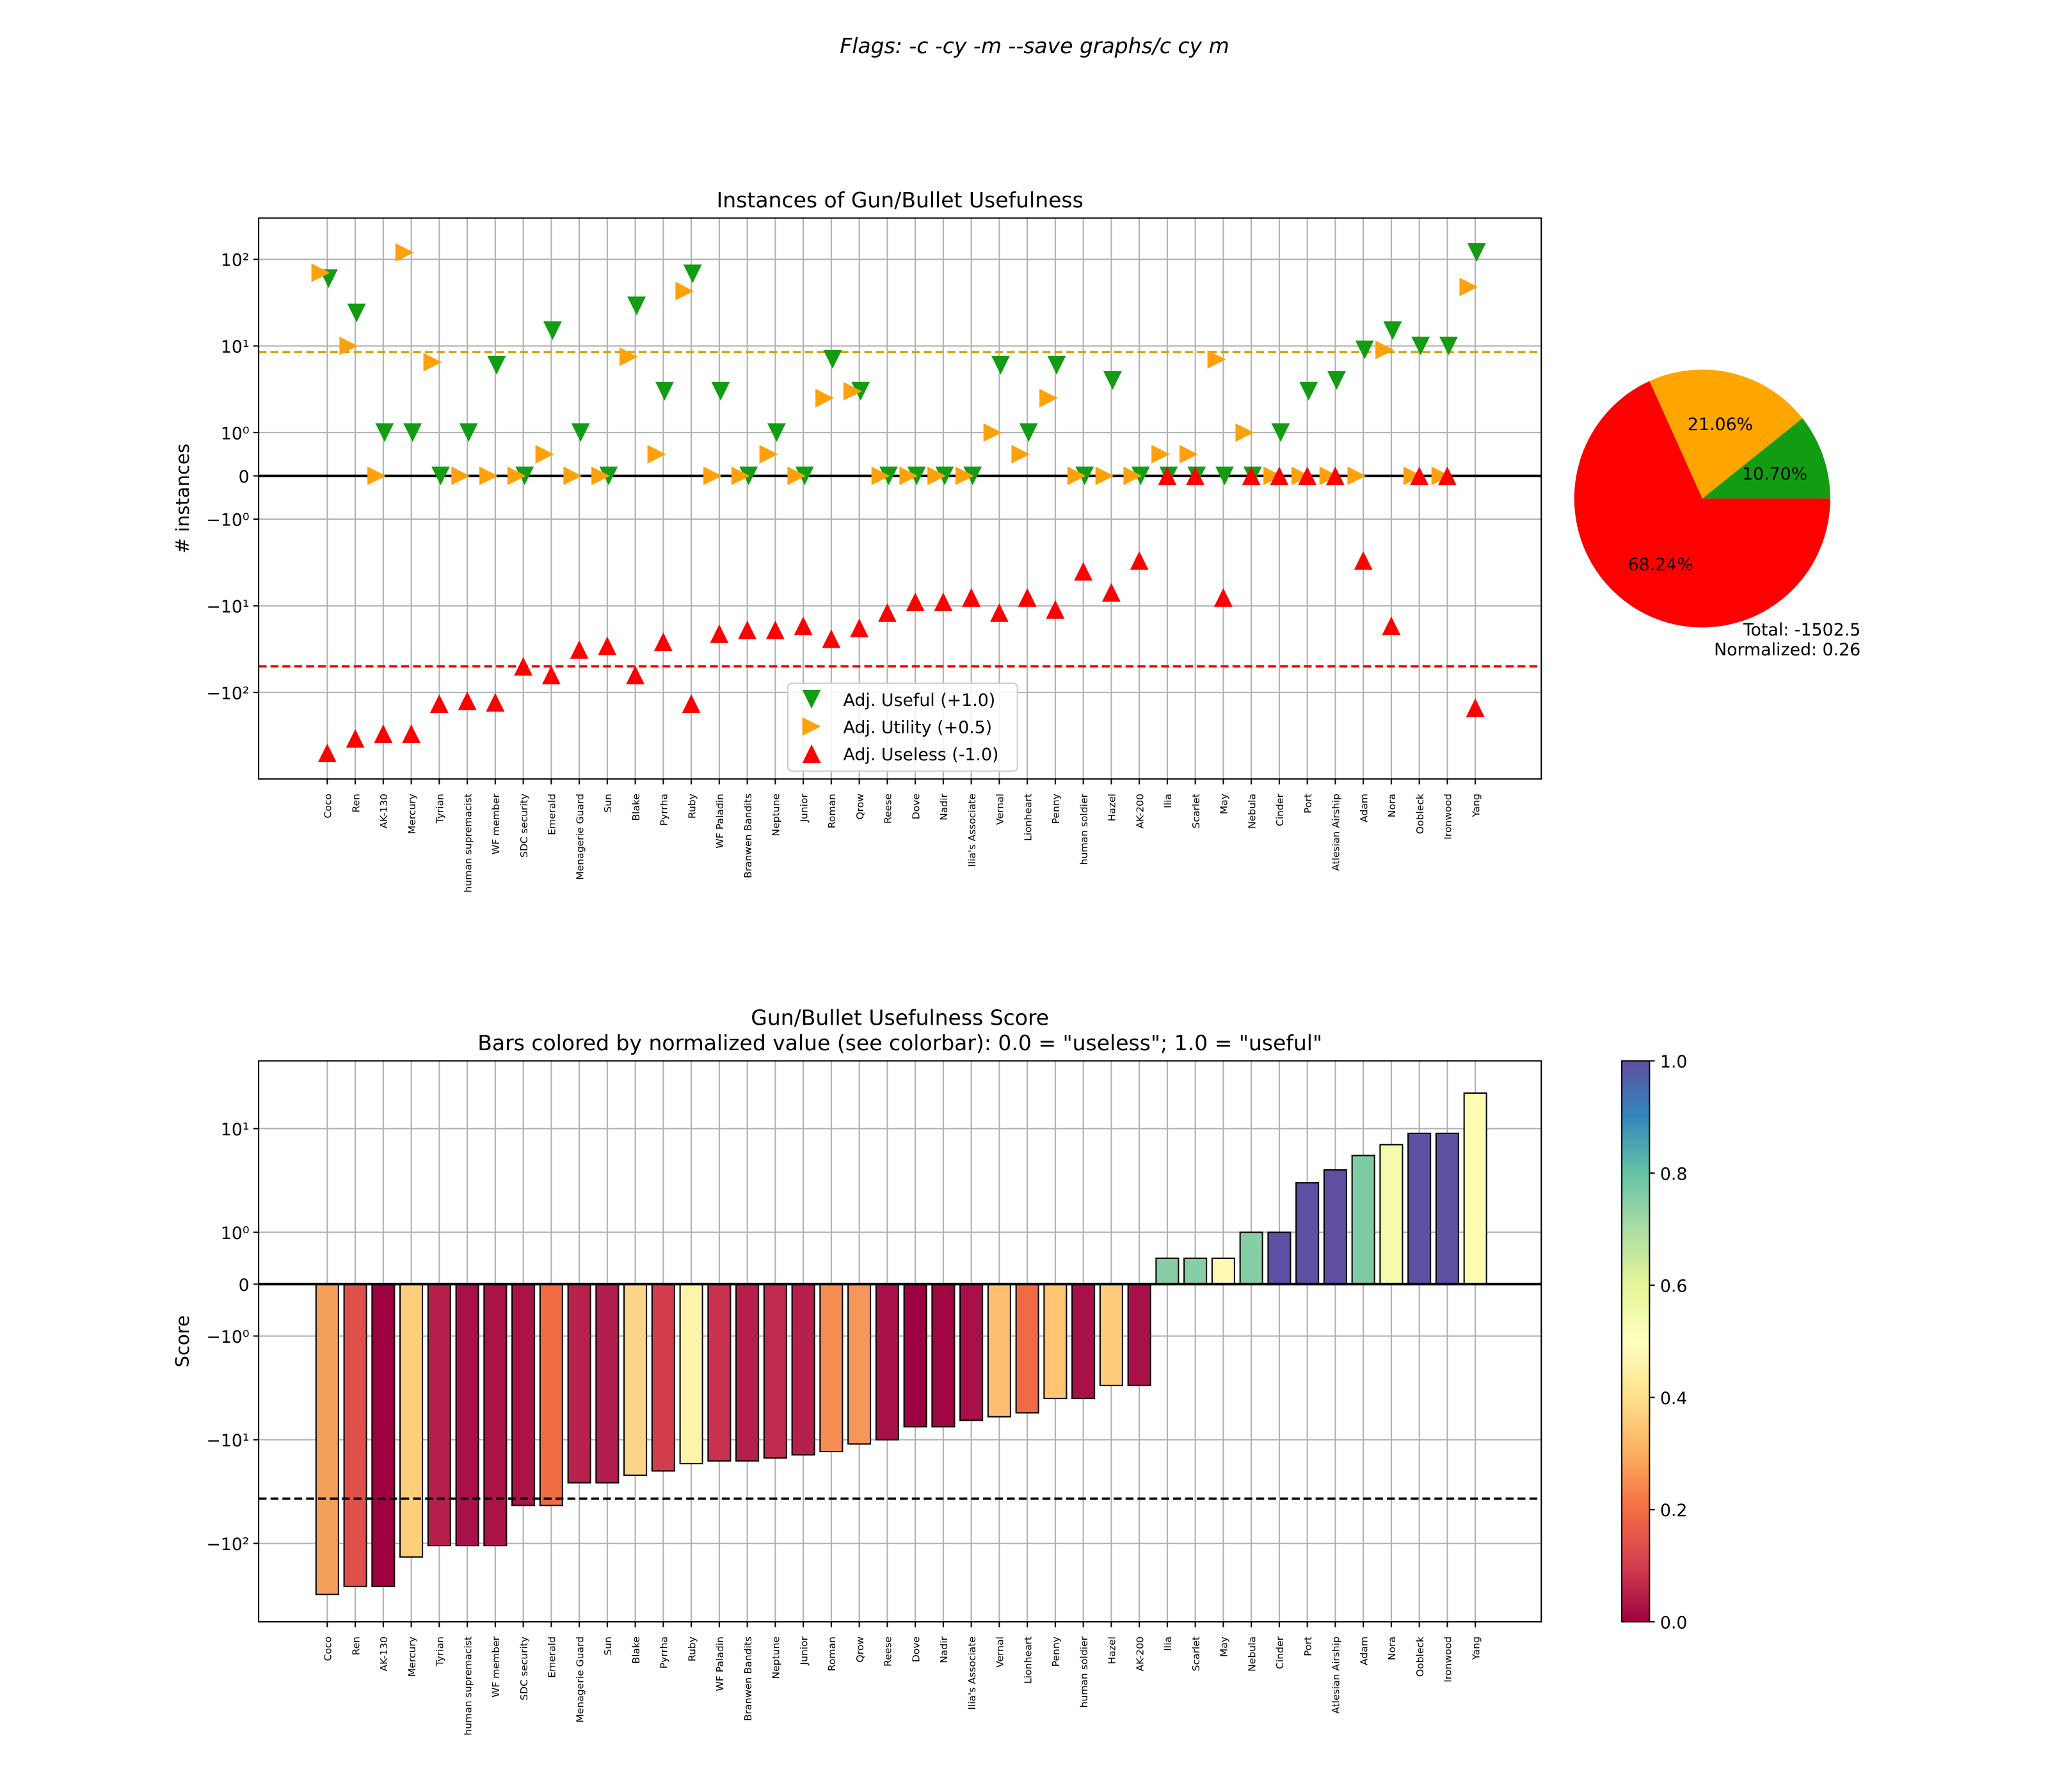 This screenshot has height=1792, width=2048. I want to click on pie-label: 68.24%, so click(1660, 565).